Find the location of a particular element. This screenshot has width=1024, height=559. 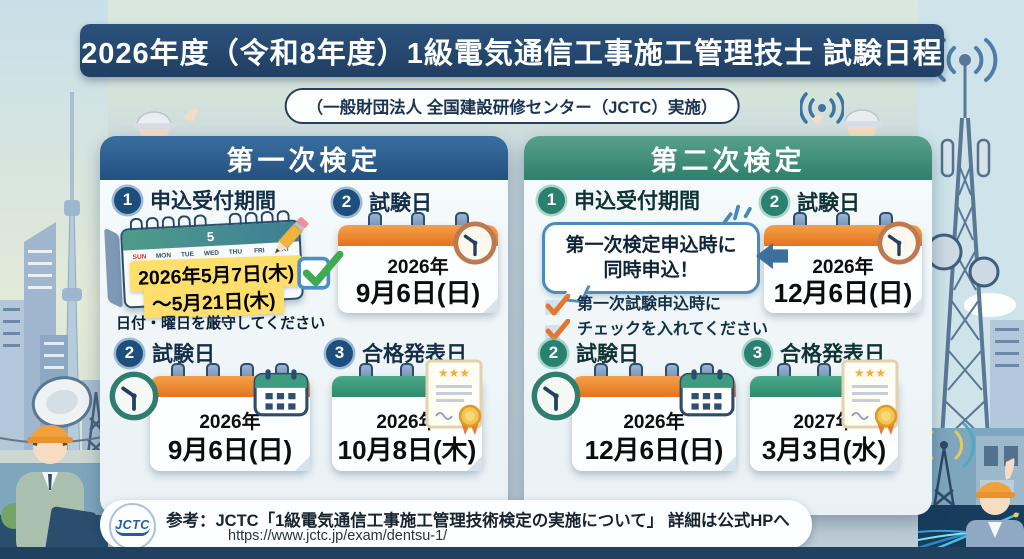

jctc-logo-text: JCTC is located at coordinates (132, 527).